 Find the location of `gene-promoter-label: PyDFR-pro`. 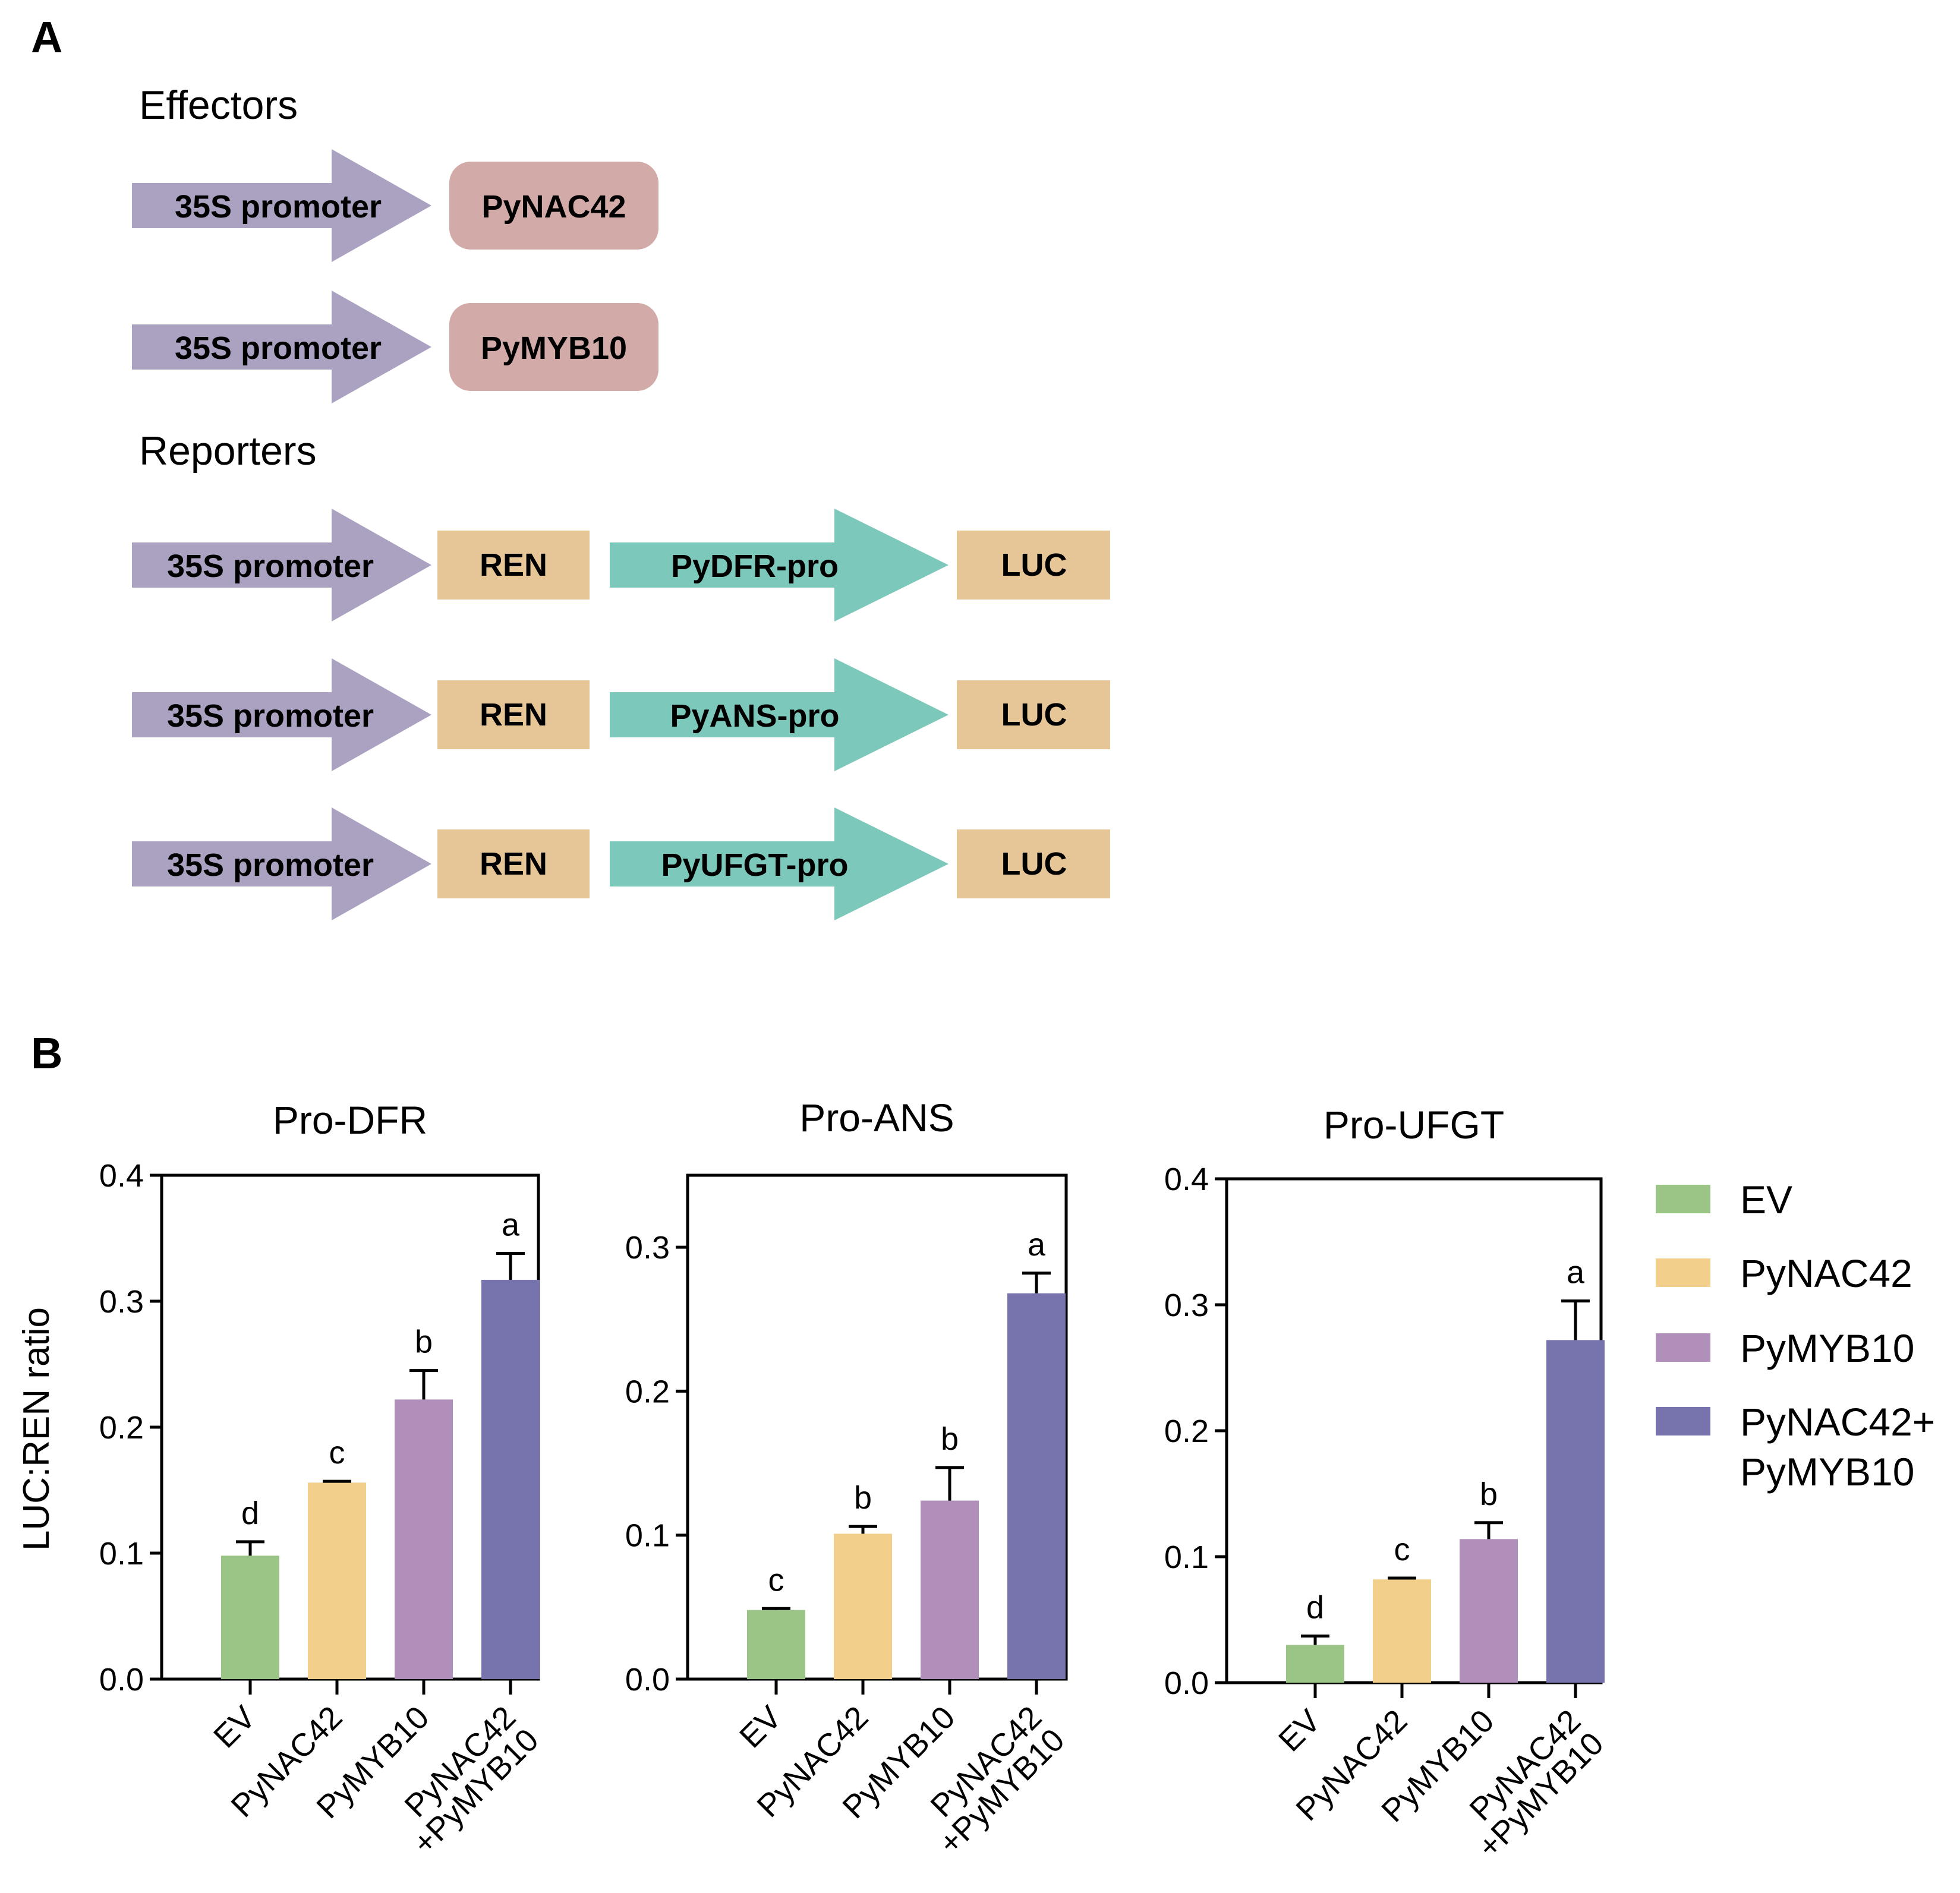

gene-promoter-label: PyDFR-pro is located at coordinates (755, 566).